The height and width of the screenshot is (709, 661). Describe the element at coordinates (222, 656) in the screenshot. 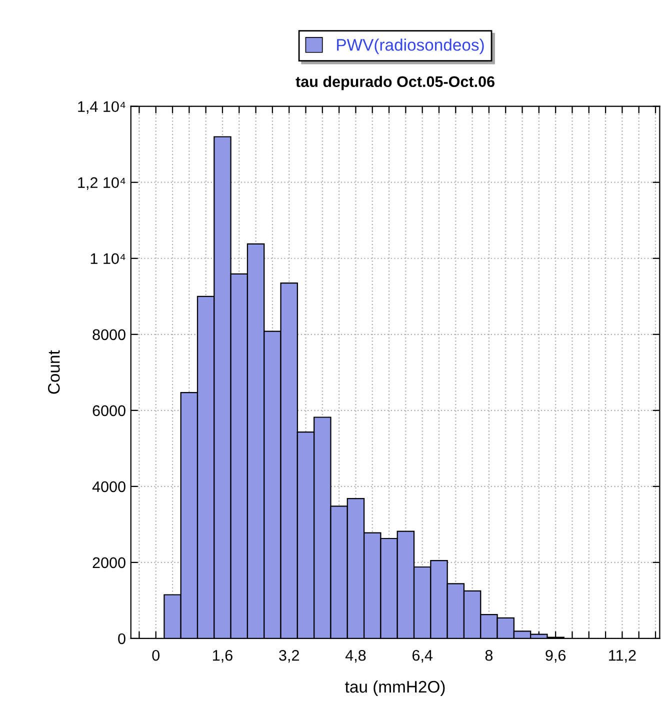

I see `x-tick-label: 1,6` at that location.